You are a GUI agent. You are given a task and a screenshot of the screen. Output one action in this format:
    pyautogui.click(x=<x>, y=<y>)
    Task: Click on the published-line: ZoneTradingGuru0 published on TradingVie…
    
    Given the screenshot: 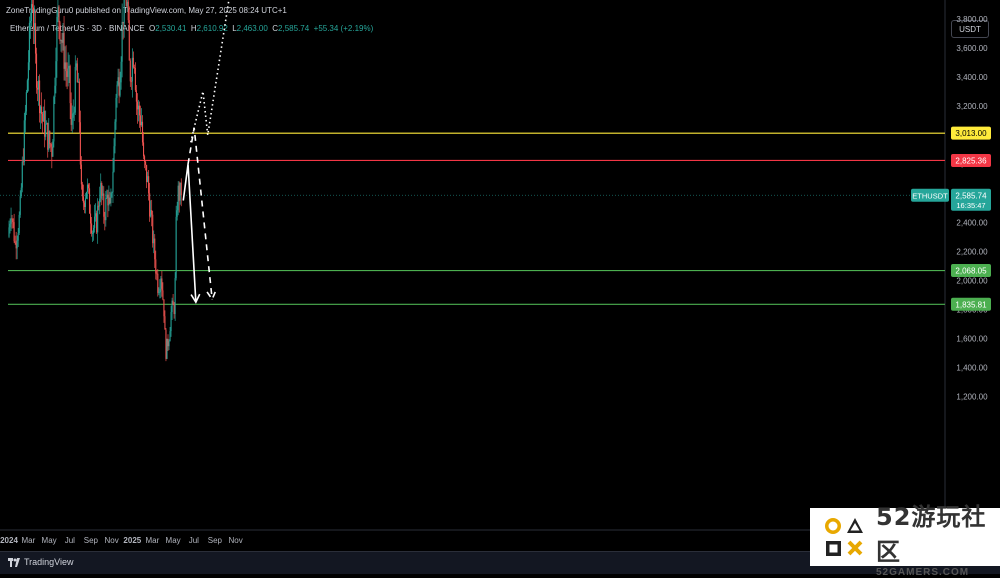 What is the action you would take?
    pyautogui.click(x=146, y=10)
    